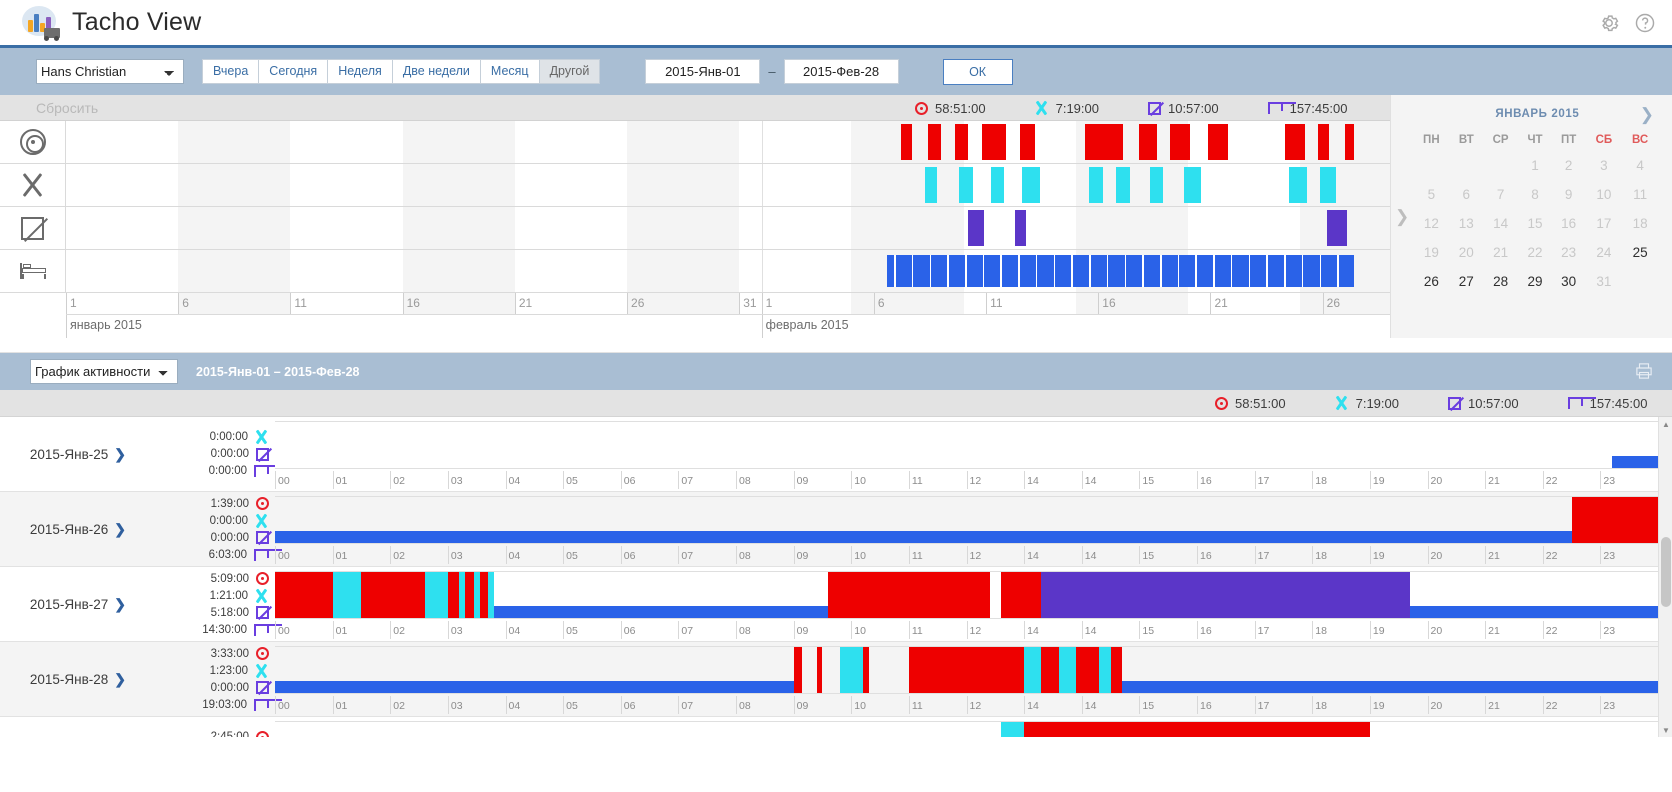 The image size is (1672, 792). Describe the element at coordinates (1535, 165) in the screenshot. I see `calendar-day-1: 1` at that location.